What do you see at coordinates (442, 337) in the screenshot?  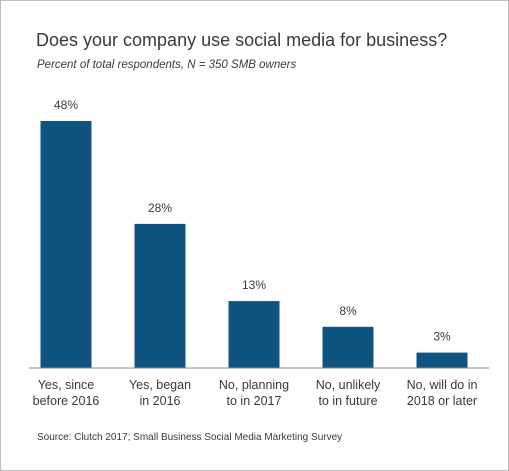 I see `value-label-4: 3%` at bounding box center [442, 337].